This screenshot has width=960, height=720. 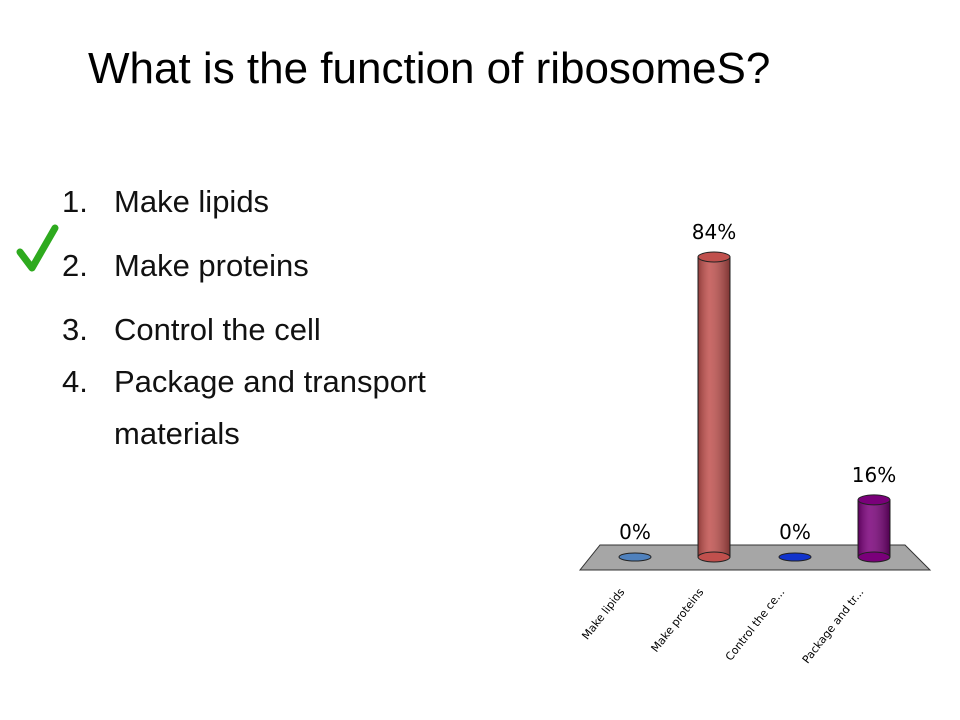 I want to click on option-number: 2., so click(x=75, y=265).